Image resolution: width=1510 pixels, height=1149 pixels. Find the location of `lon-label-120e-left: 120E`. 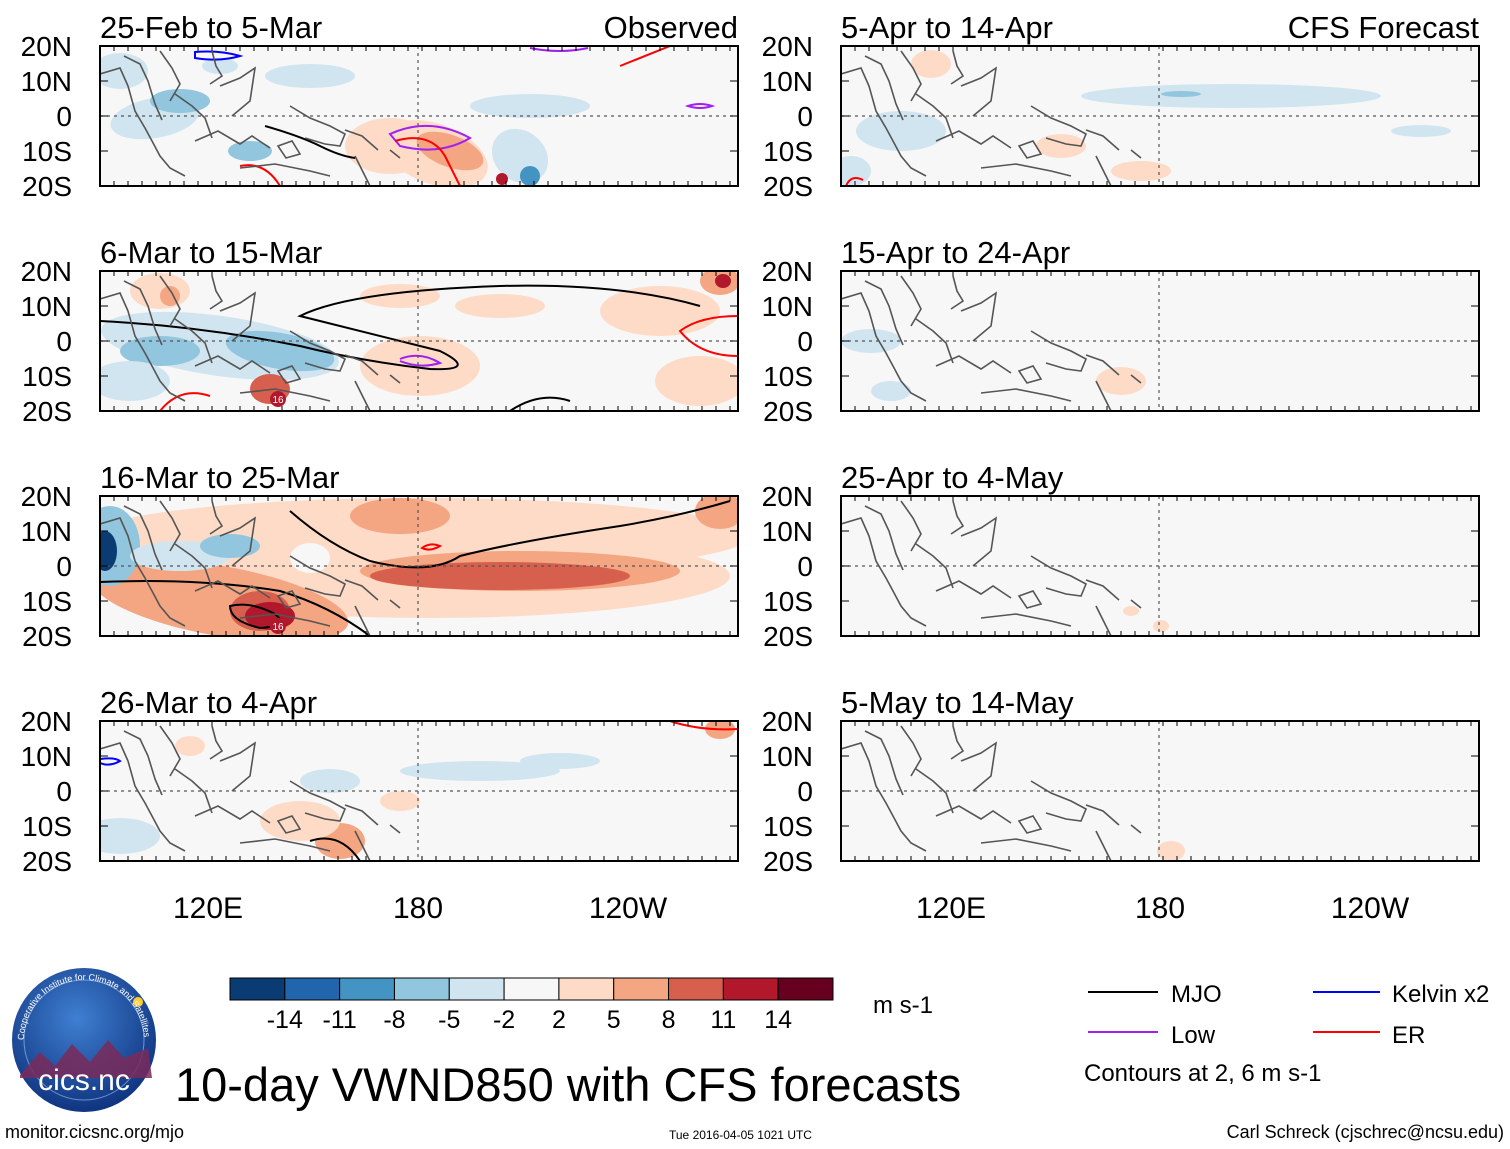

lon-label-120e-left: 120E is located at coordinates (208, 908).